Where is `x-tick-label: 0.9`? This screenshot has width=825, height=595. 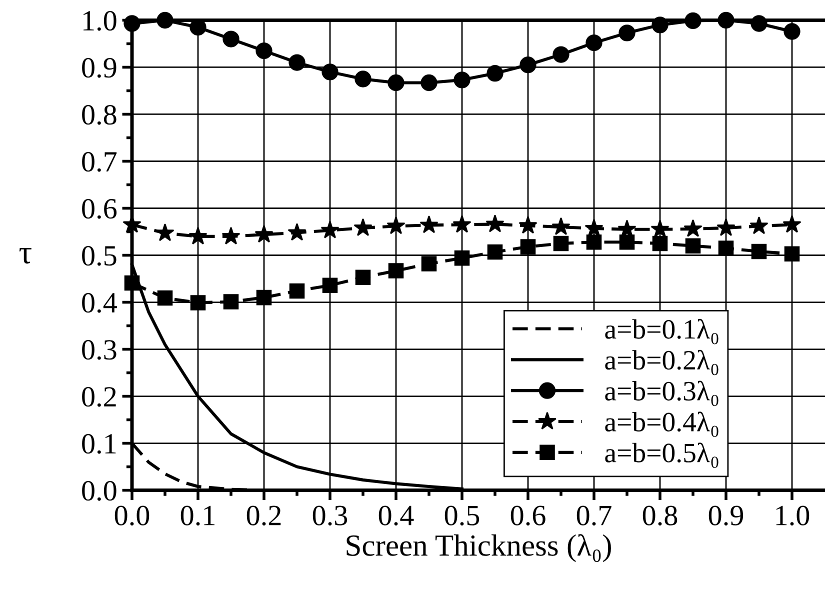 x-tick-label: 0.9 is located at coordinates (726, 516).